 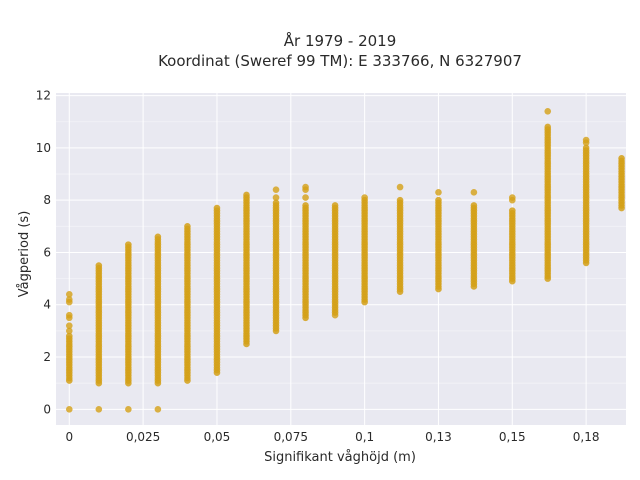 I want to click on y-tick-label: 10, so click(x=43, y=148).